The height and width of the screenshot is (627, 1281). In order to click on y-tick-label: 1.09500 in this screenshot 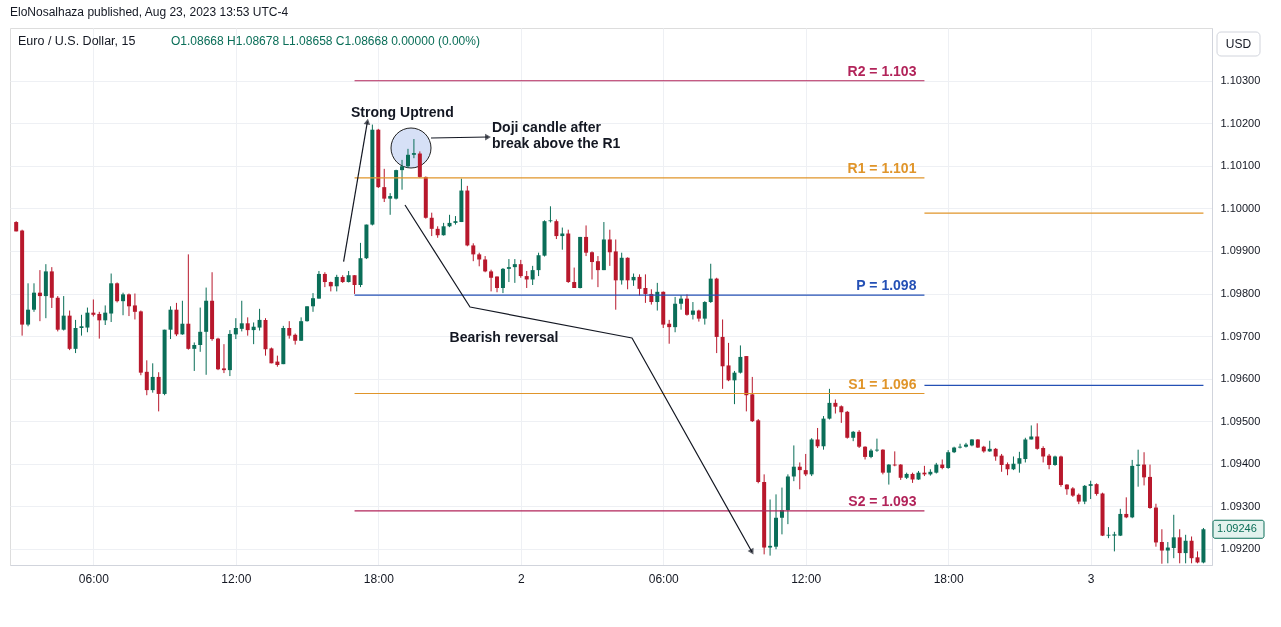, I will do `click(1240, 420)`.